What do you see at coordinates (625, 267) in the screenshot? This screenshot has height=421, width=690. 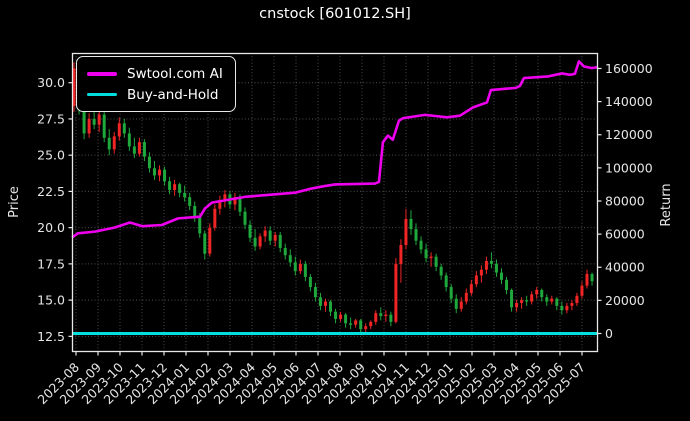 I see `return-tick-label: 40000` at bounding box center [625, 267].